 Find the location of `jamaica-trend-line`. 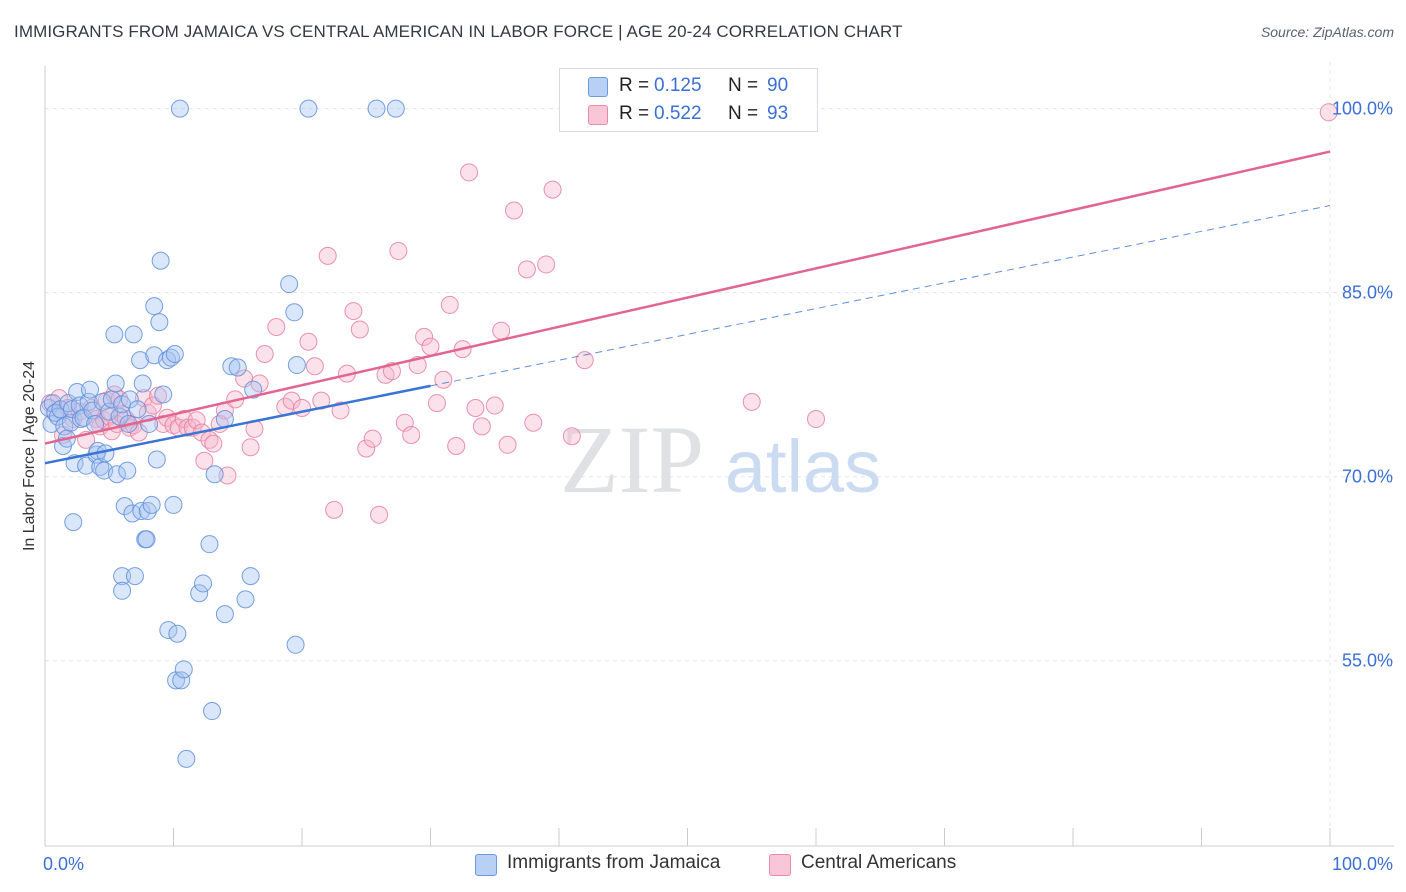

jamaica-trend-line is located at coordinates (237, 424).